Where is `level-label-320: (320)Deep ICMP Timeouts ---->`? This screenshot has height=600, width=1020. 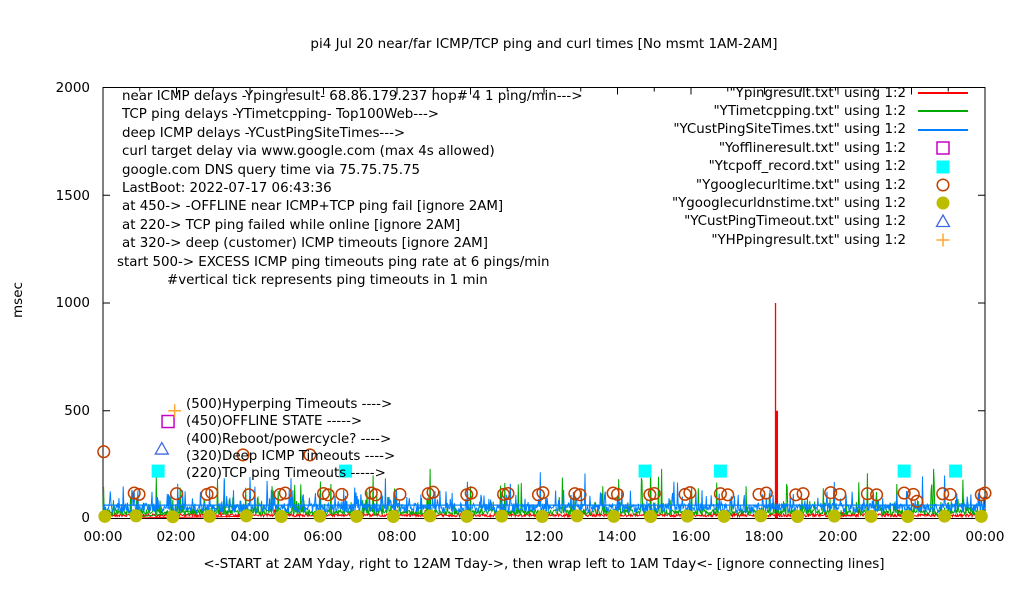
level-label-320: (320)Deep ICMP Timeouts ----> is located at coordinates (291, 456).